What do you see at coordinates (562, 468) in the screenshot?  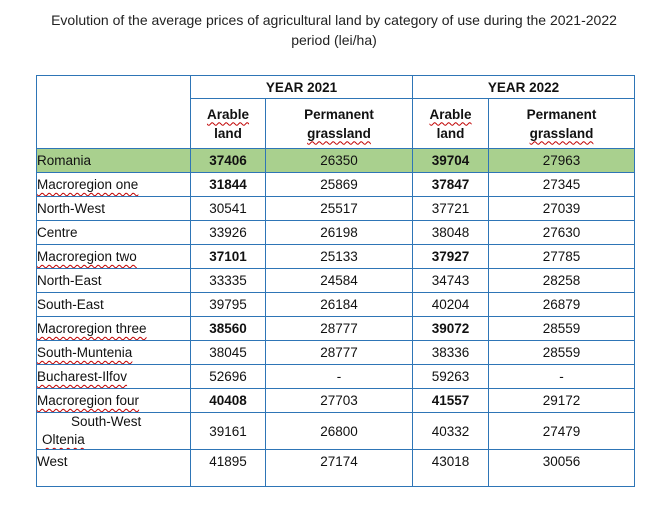 I see `grassland-2022-cell: 30056` at bounding box center [562, 468].